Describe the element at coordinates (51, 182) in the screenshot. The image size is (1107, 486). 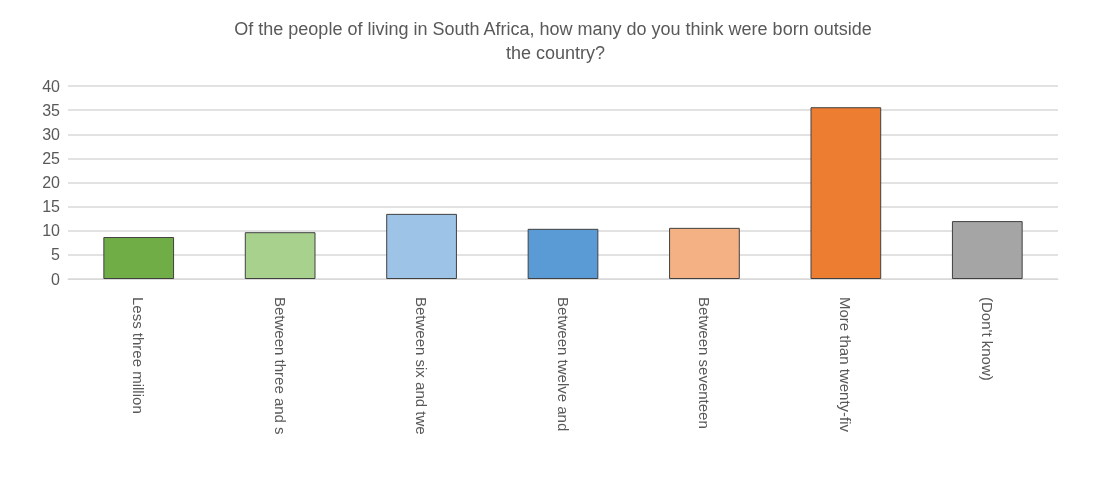
I see `y-tick-label: 20` at that location.